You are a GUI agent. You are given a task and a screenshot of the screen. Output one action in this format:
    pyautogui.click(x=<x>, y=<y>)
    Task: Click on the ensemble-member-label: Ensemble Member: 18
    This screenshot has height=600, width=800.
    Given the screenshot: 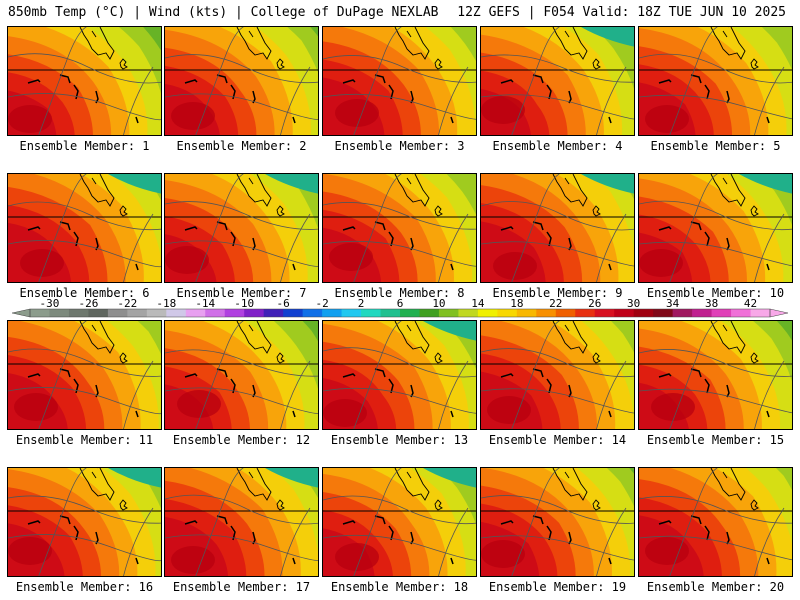 What is the action you would take?
    pyautogui.click(x=399, y=587)
    